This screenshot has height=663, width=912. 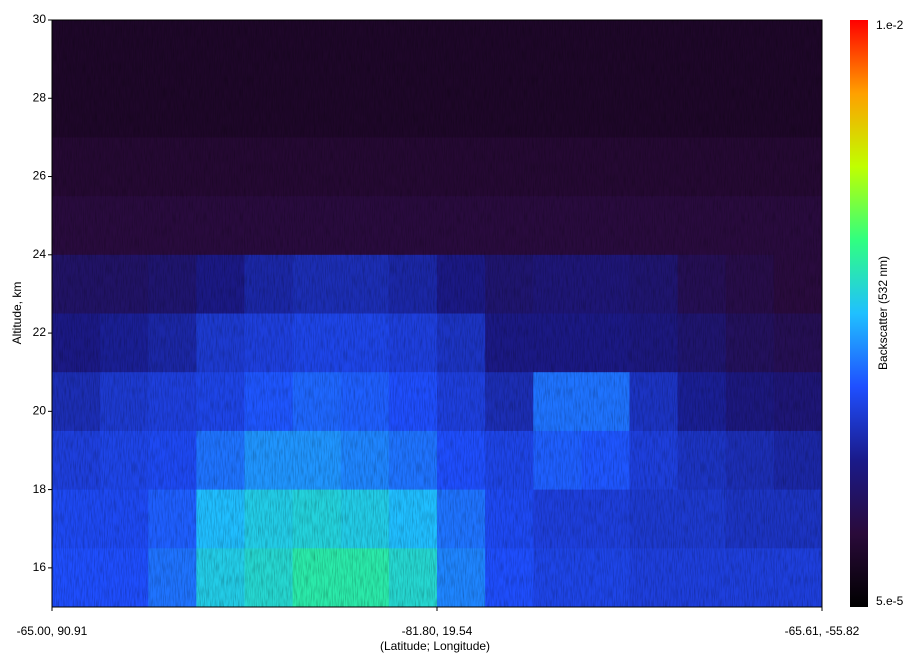 I want to click on y-tick-label: 18, so click(x=40, y=489).